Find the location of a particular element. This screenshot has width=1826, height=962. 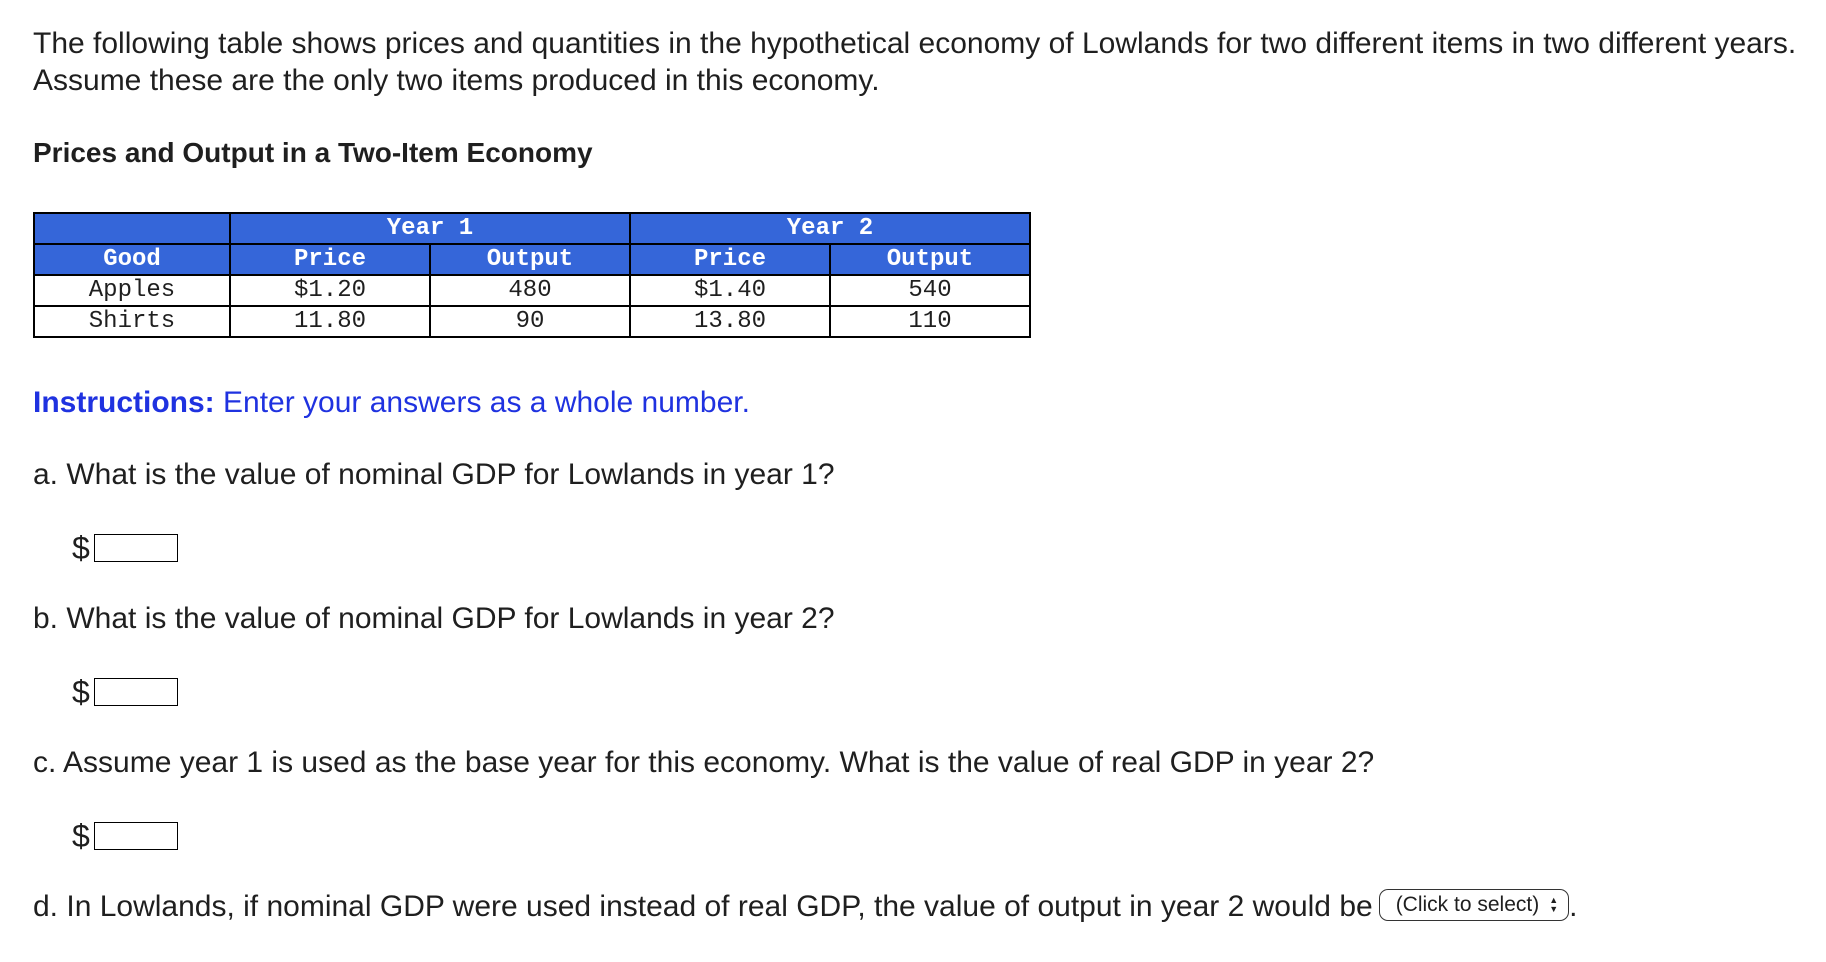

table-year-header-row: Year 1 Year 2 is located at coordinates (532, 228).